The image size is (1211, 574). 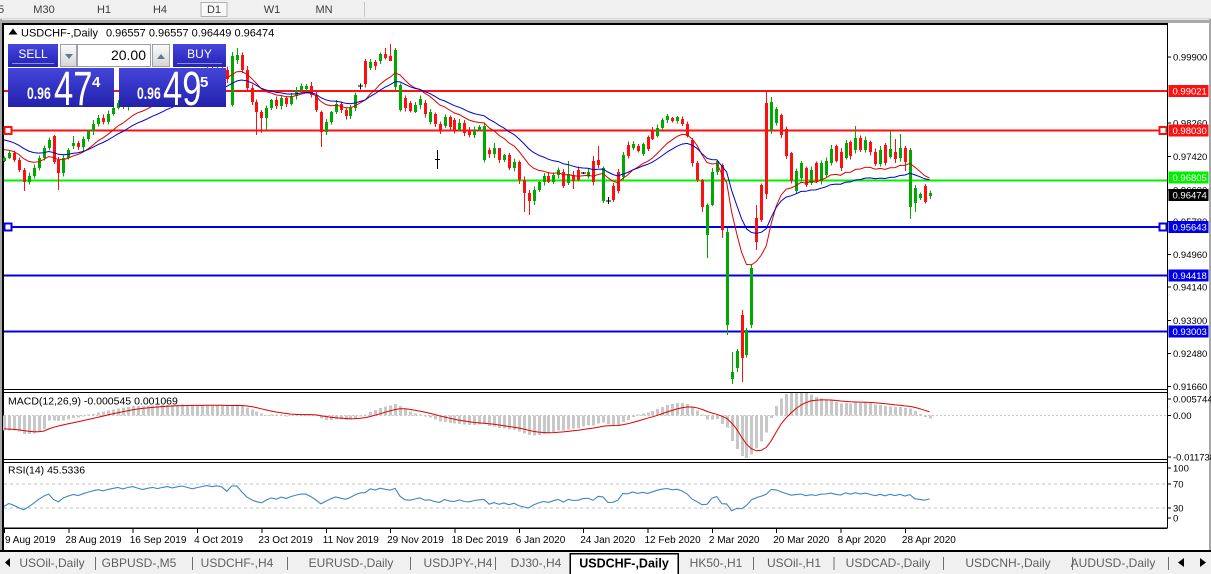 What do you see at coordinates (1178, 485) in the screenshot?
I see `svg-text: 70` at bounding box center [1178, 485].